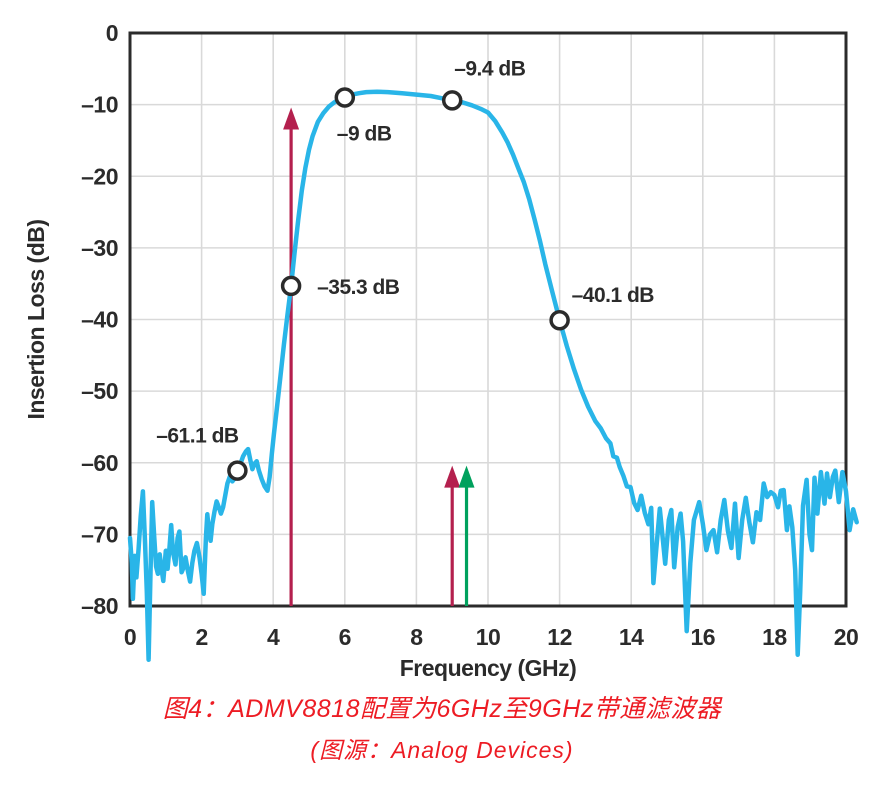  What do you see at coordinates (99, 463) in the screenshot?
I see `y-tick-label: –60` at bounding box center [99, 463].